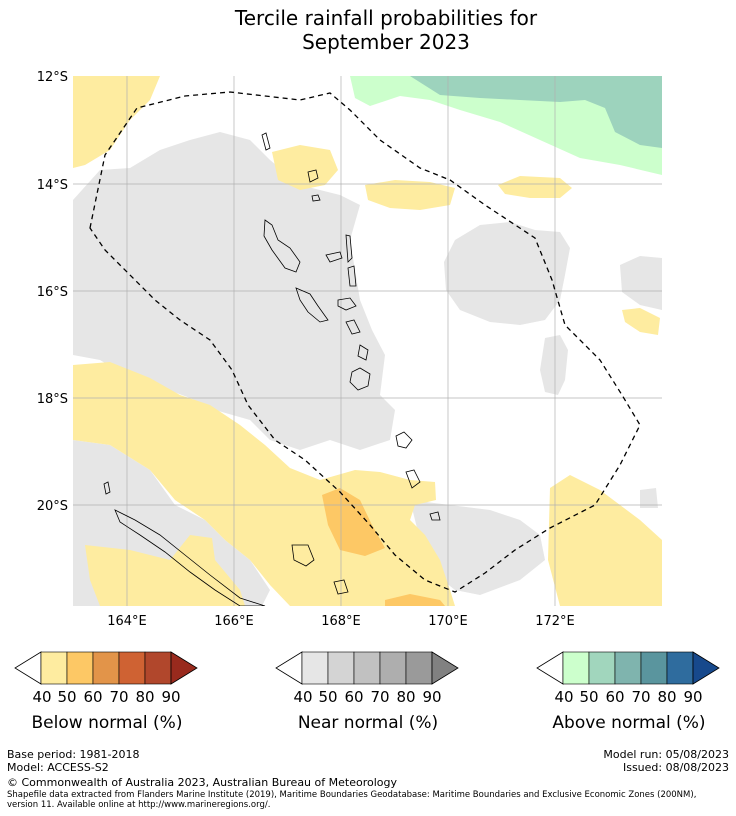 The width and height of the screenshot is (736, 816). Describe the element at coordinates (41, 697) in the screenshot. I see `cb-below-tick-40: 40` at that location.